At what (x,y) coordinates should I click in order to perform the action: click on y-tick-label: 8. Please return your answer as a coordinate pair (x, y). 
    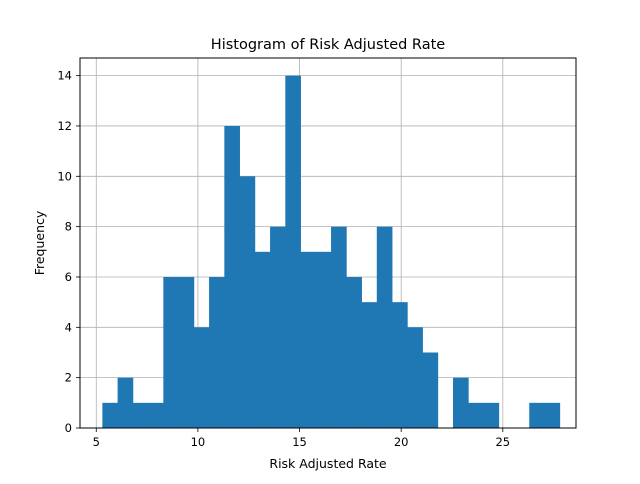
    Looking at the image, I should click on (68, 227).